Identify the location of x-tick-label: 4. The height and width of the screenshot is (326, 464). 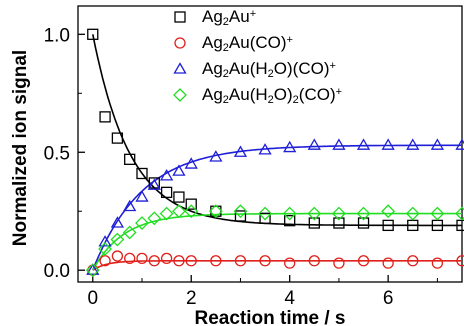
(289, 298).